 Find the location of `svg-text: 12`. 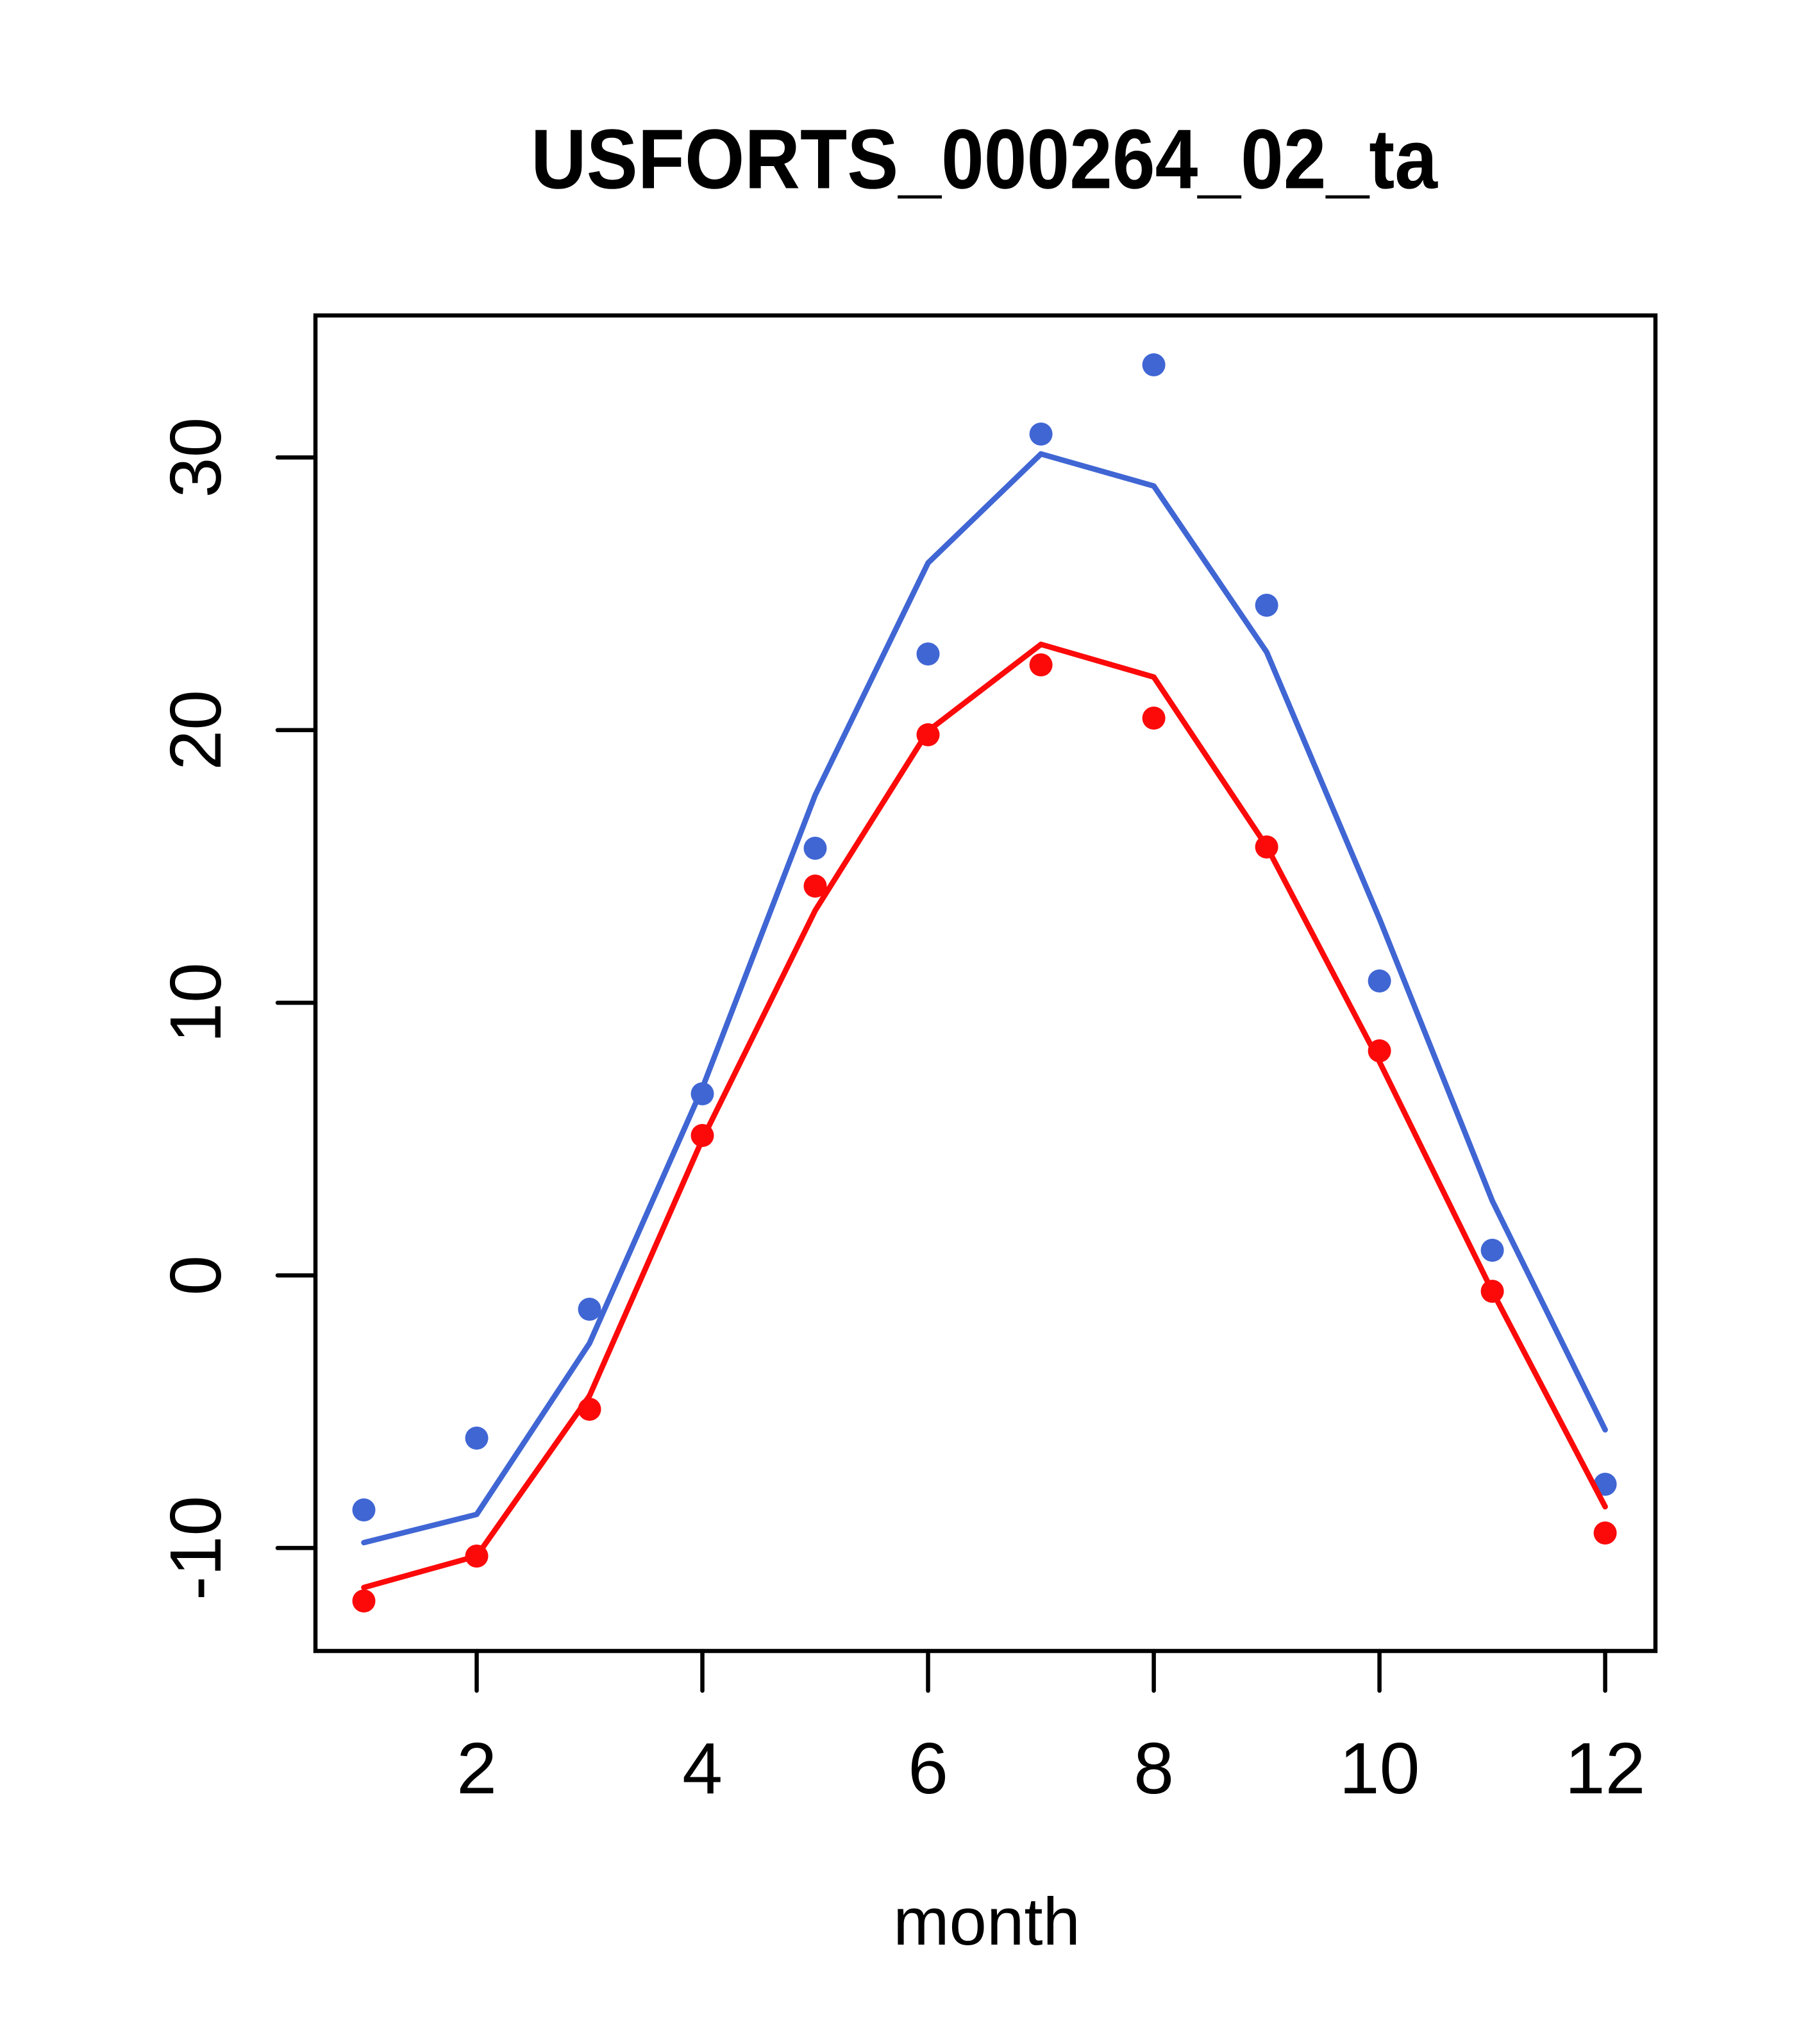

svg-text: 12 is located at coordinates (1605, 1768).